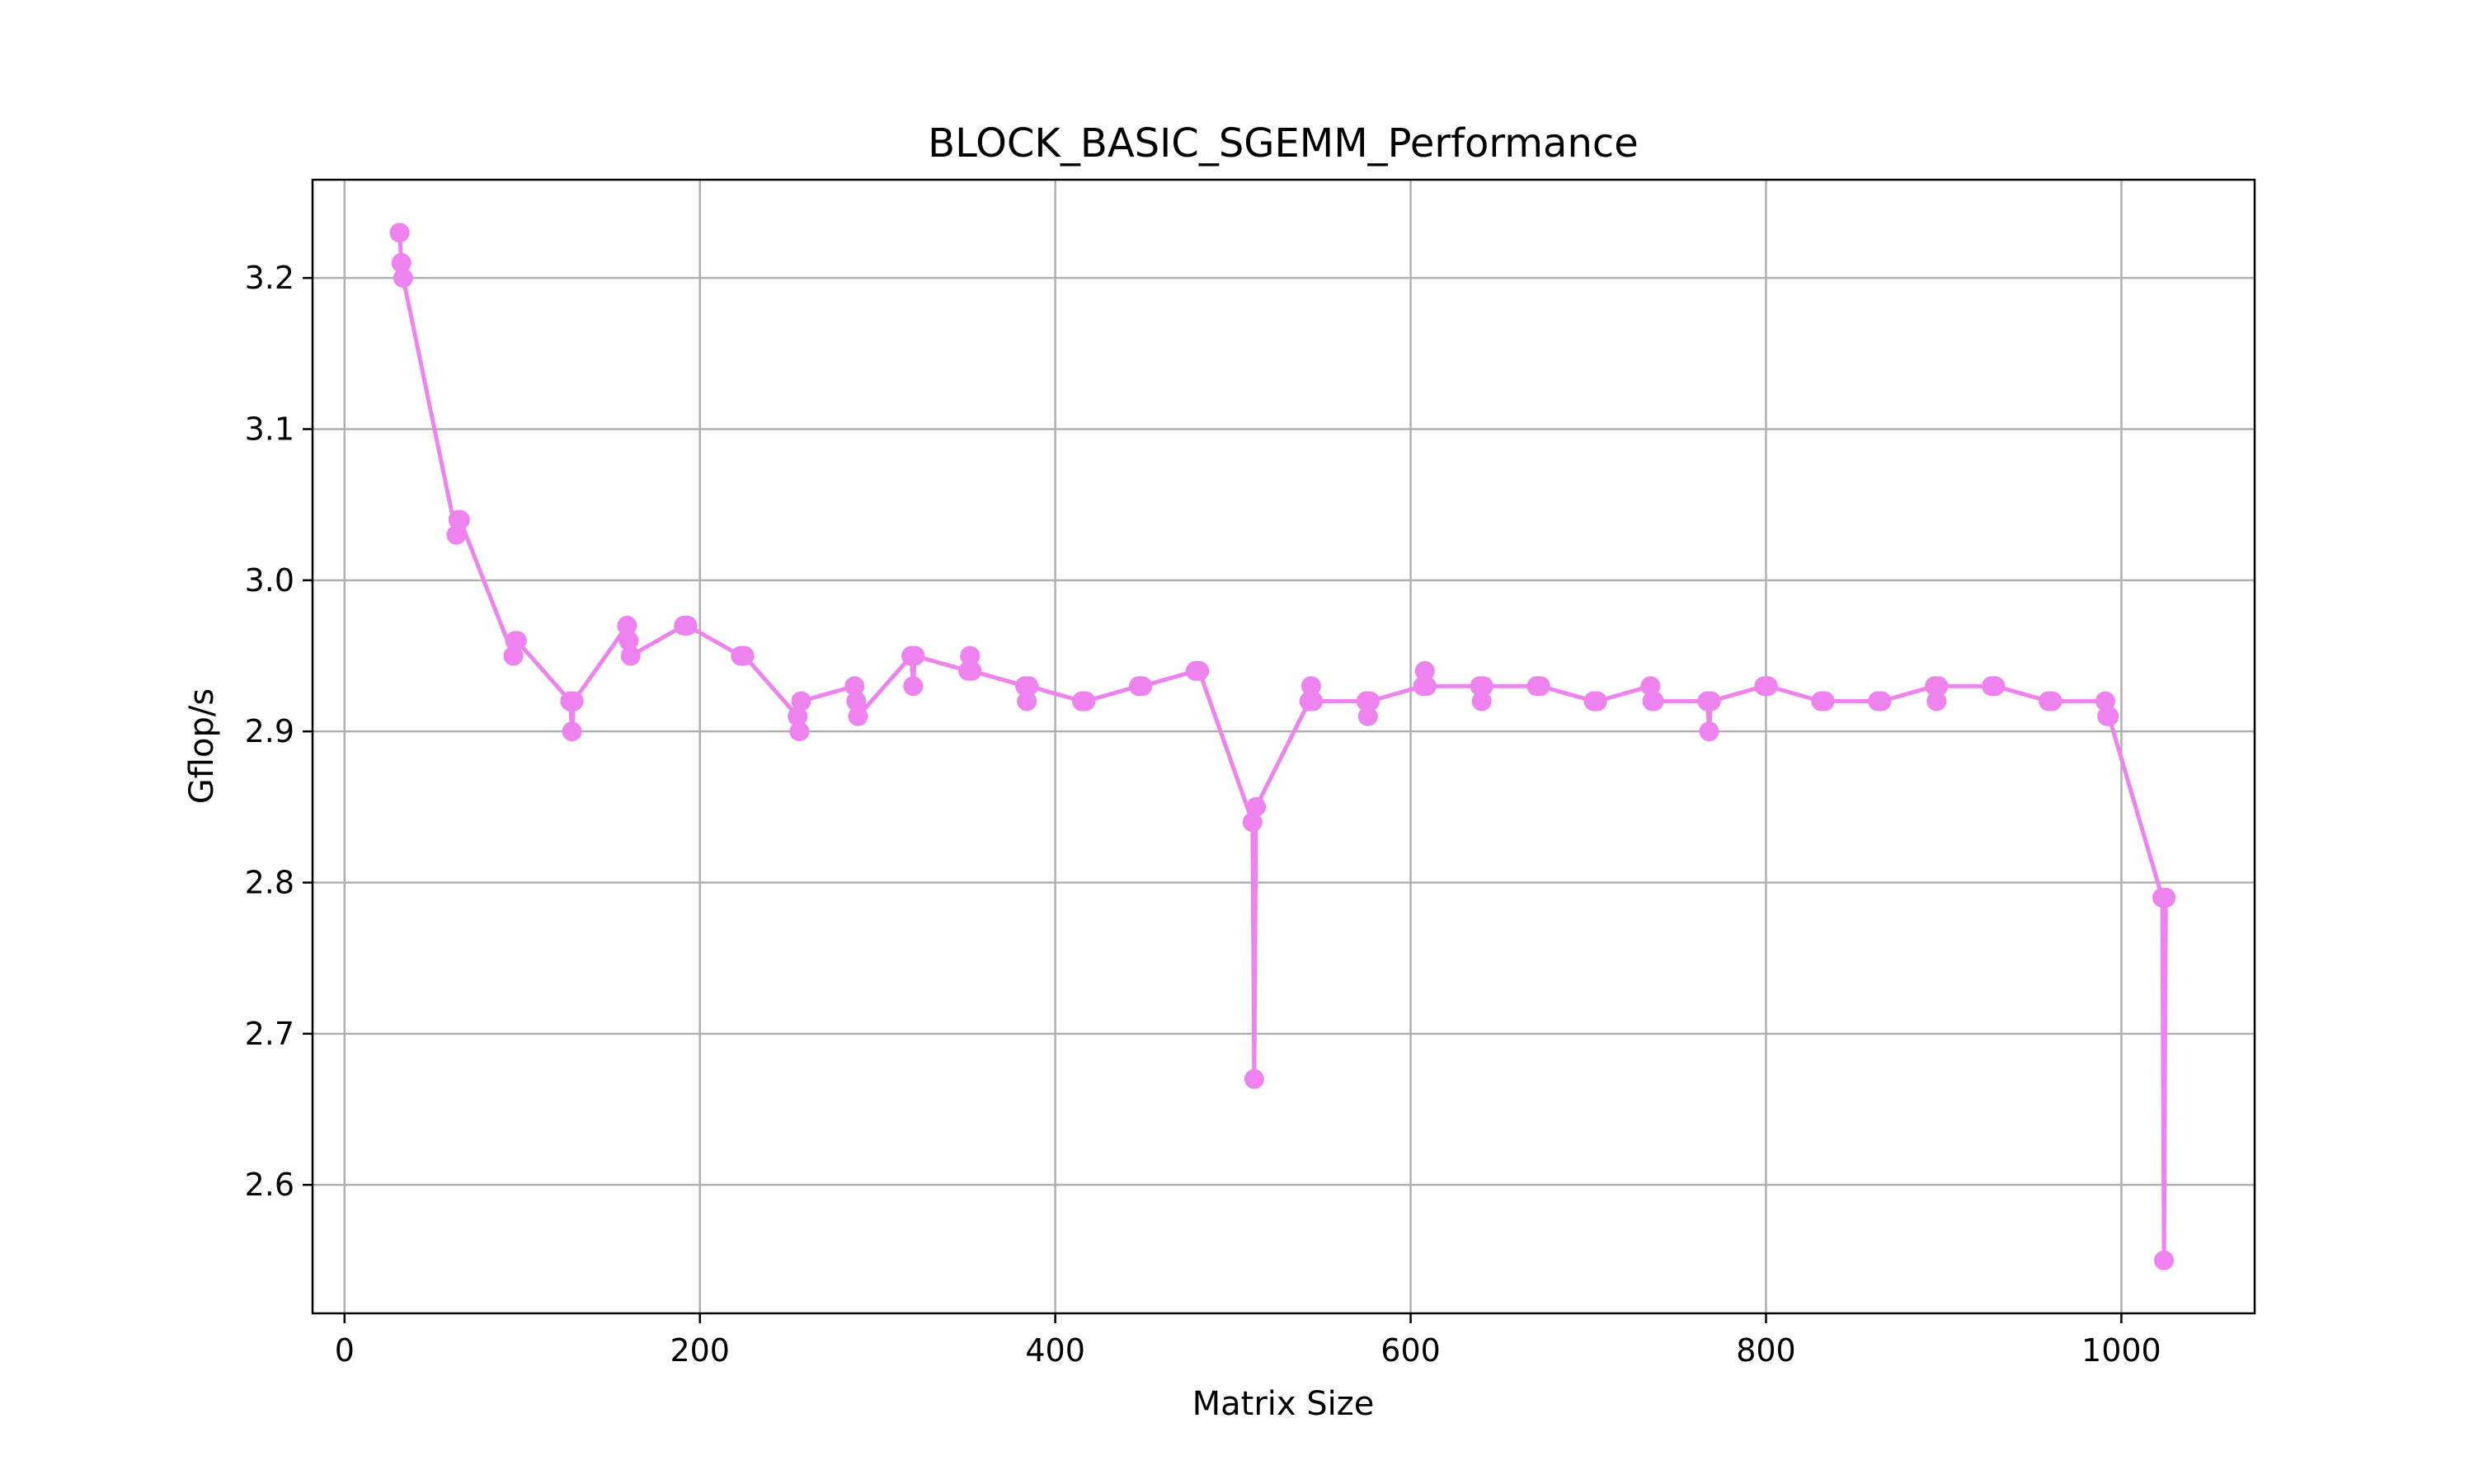  Describe the element at coordinates (1766, 1350) in the screenshot. I see `x-tick-label: 800` at that location.